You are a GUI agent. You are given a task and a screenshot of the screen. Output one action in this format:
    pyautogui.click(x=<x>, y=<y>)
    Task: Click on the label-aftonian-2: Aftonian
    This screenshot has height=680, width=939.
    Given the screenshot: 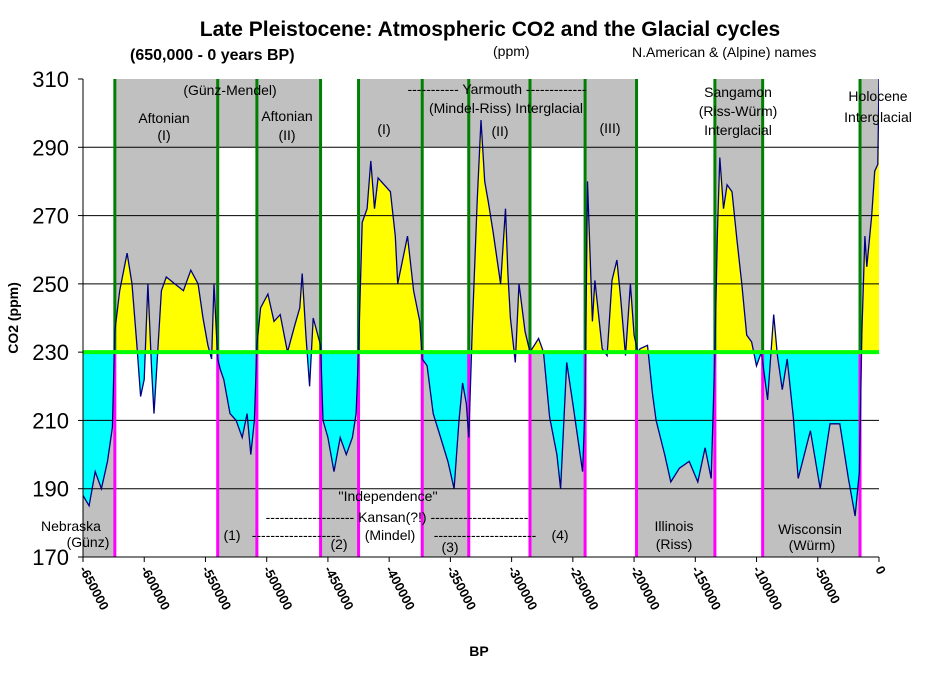 What is the action you would take?
    pyautogui.click(x=286, y=116)
    